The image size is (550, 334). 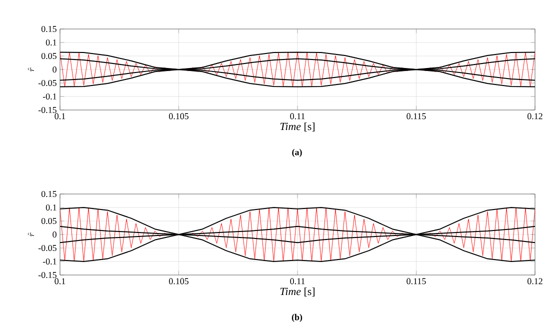 I want to click on text: (a), so click(x=297, y=153).